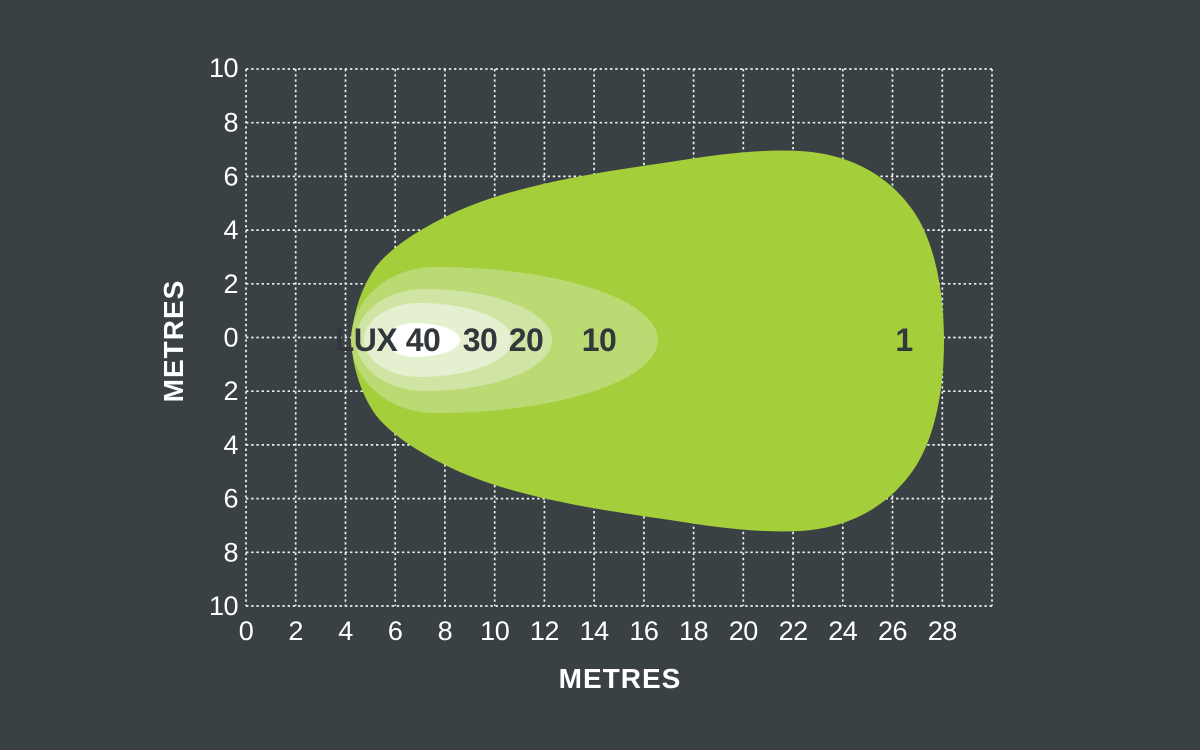  What do you see at coordinates (445, 631) in the screenshot?
I see `x-tick-label: 8` at bounding box center [445, 631].